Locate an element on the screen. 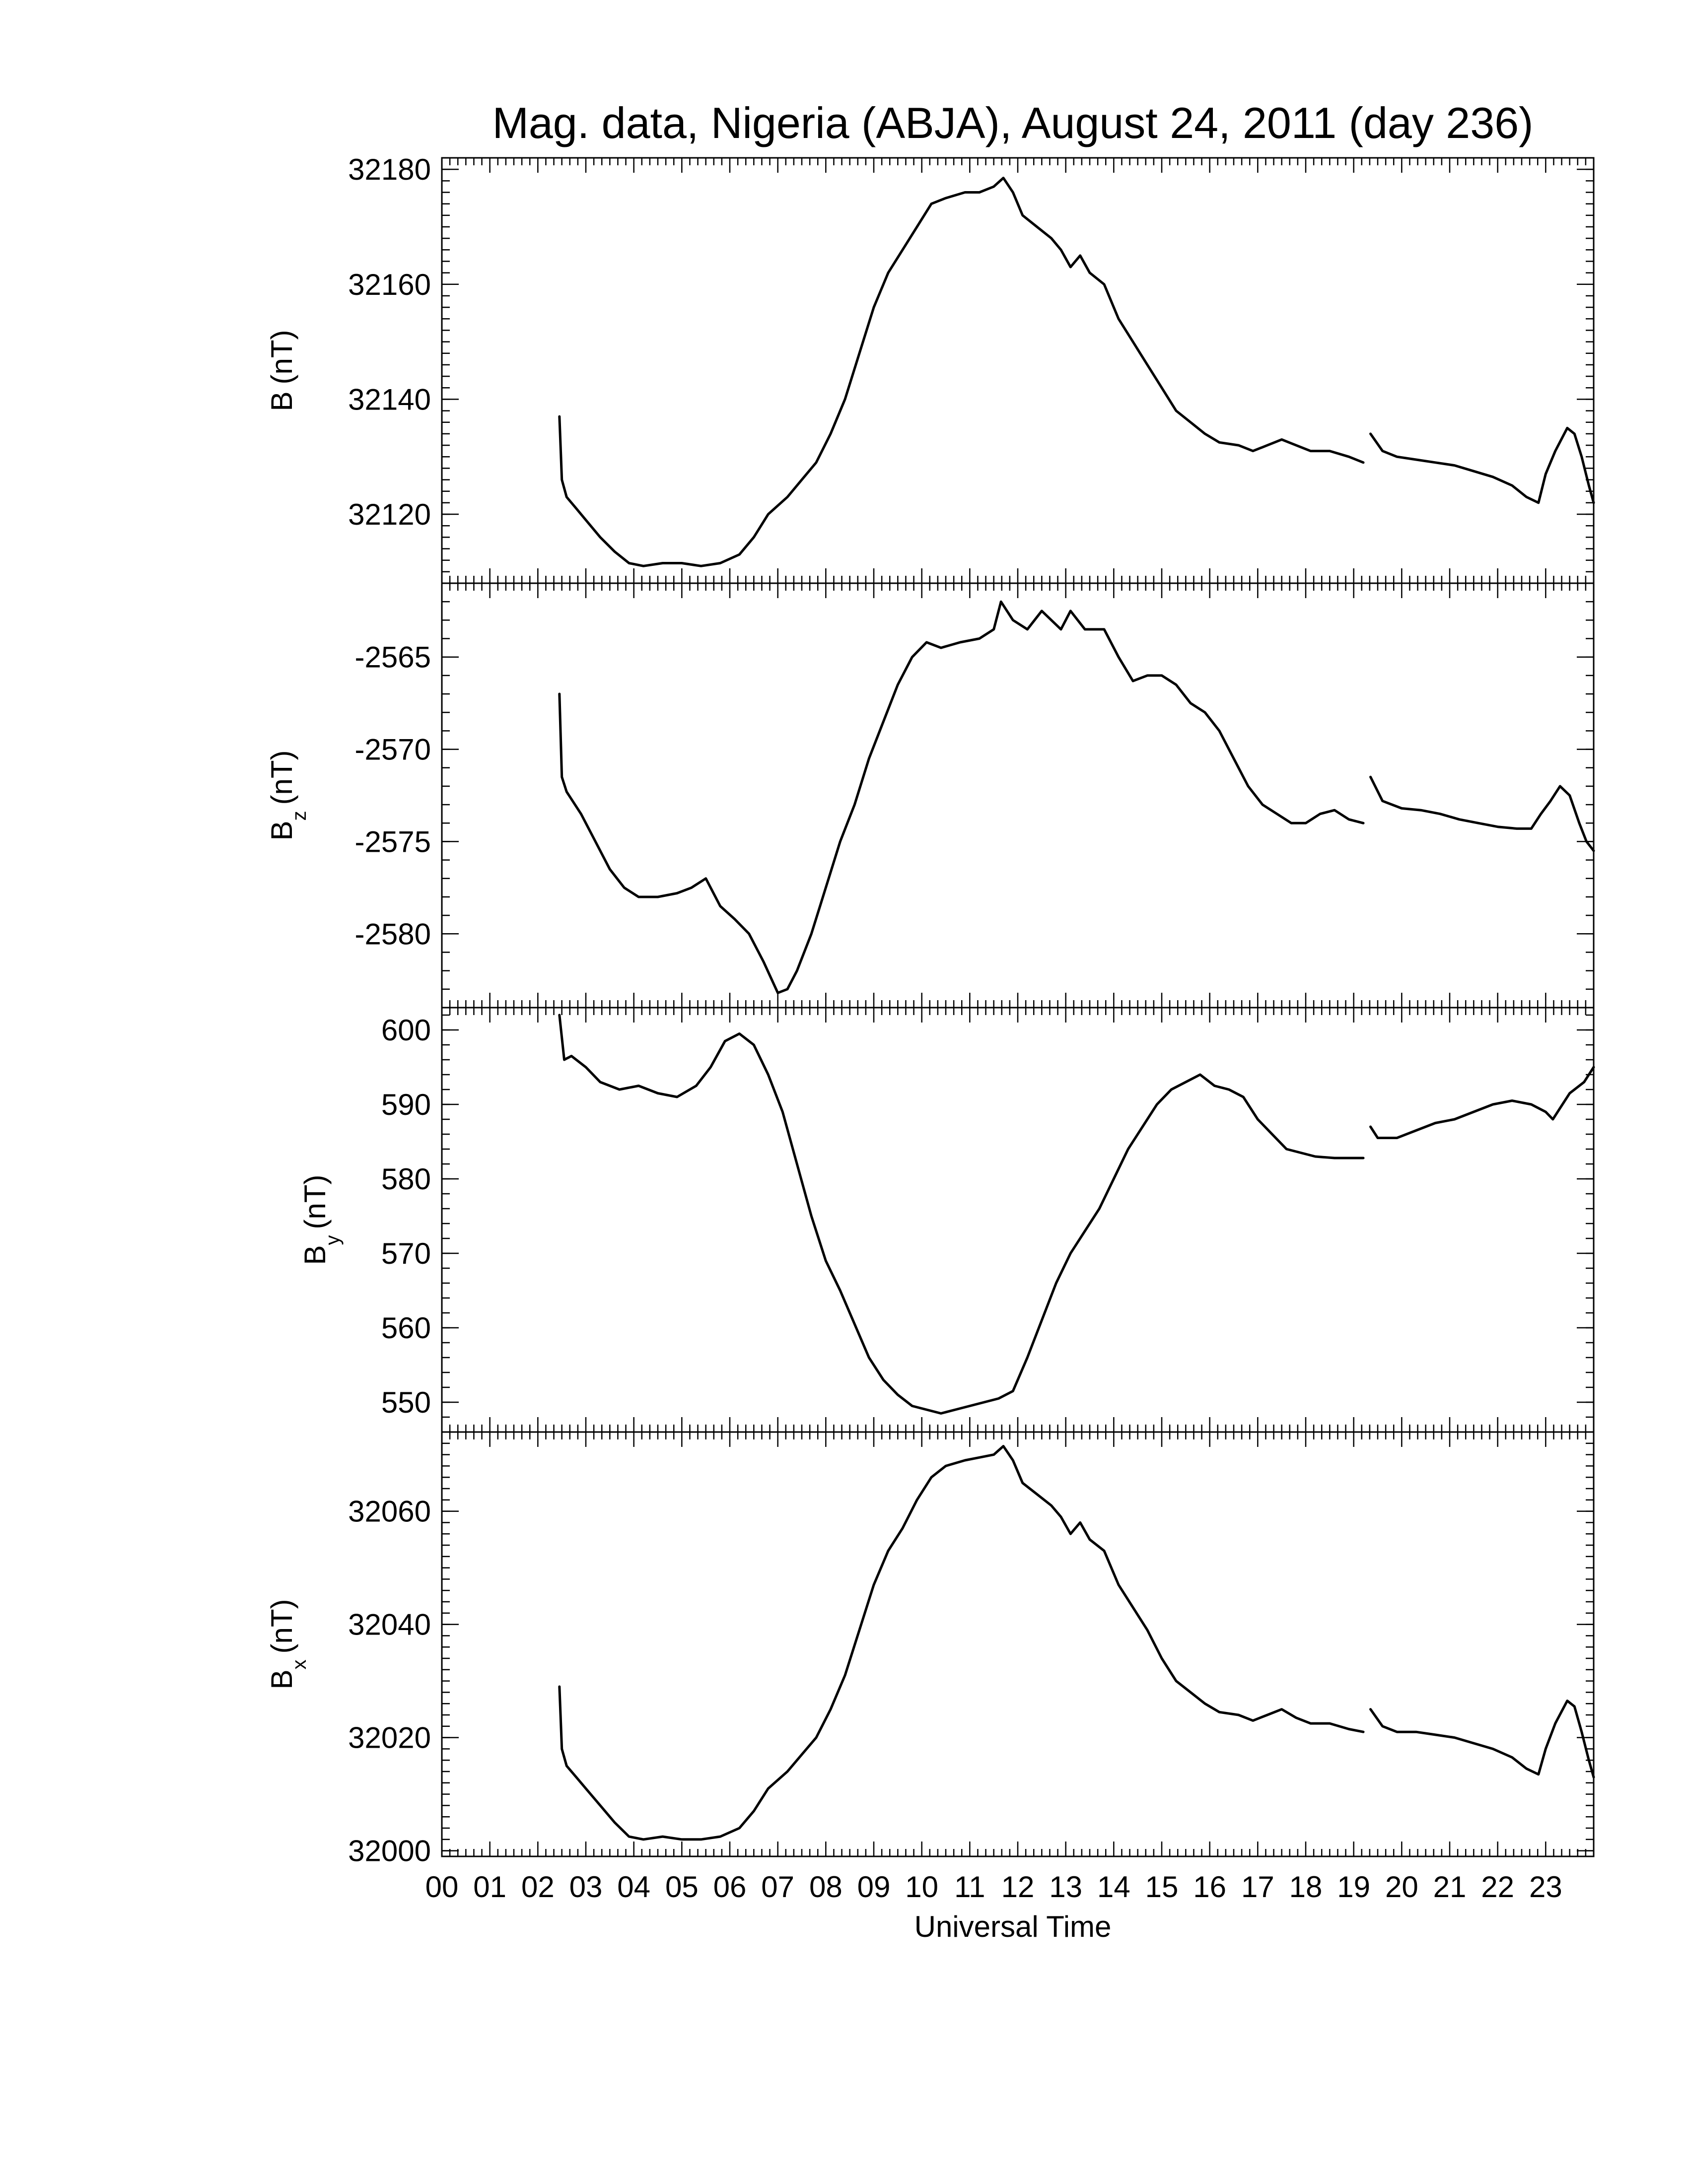 This screenshot has height=2184, width=1688. x-axis-label: Universal Time is located at coordinates (1013, 1926).